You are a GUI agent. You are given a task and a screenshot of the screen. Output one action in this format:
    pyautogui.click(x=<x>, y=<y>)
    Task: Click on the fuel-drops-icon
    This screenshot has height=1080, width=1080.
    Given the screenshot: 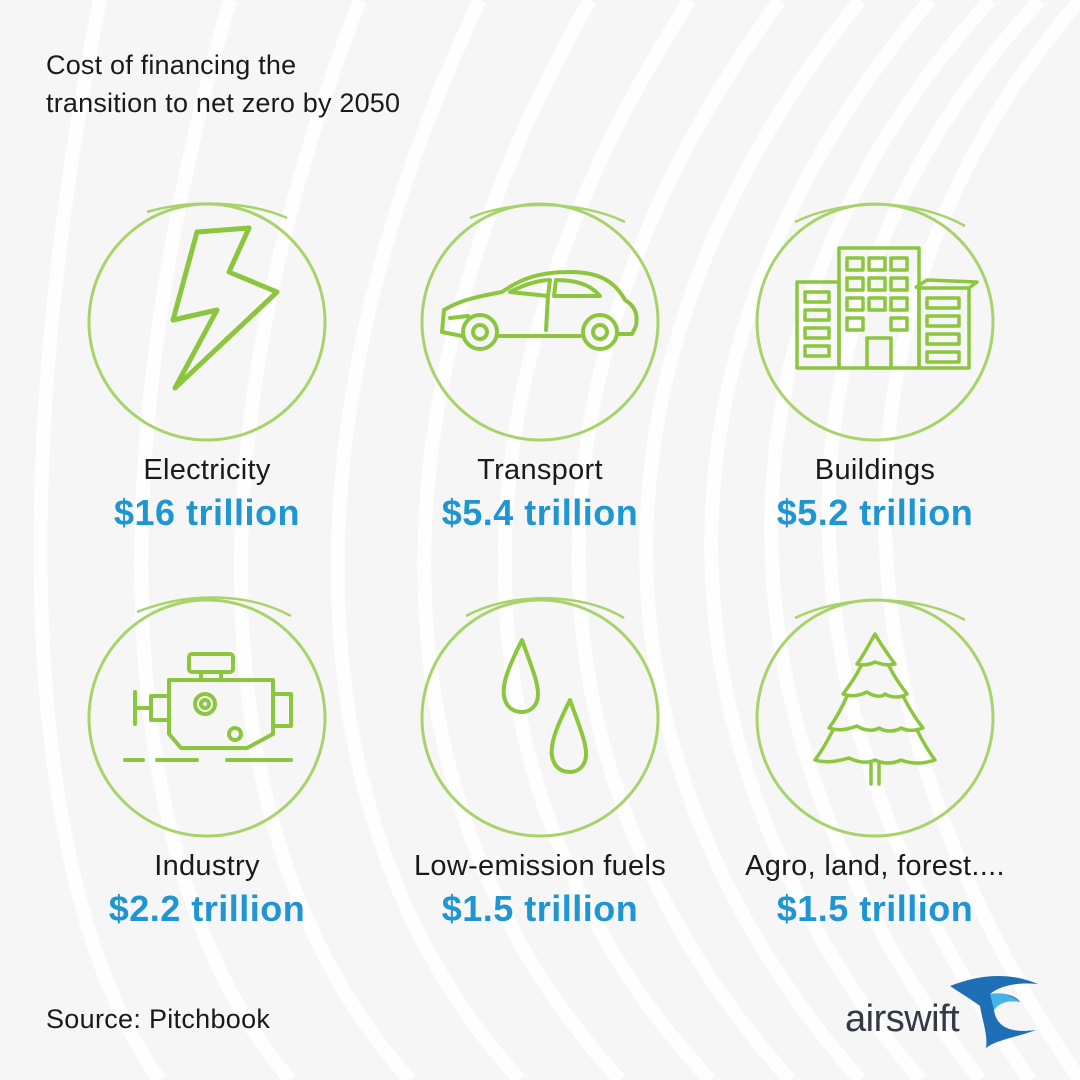 What is the action you would take?
    pyautogui.click(x=540, y=717)
    